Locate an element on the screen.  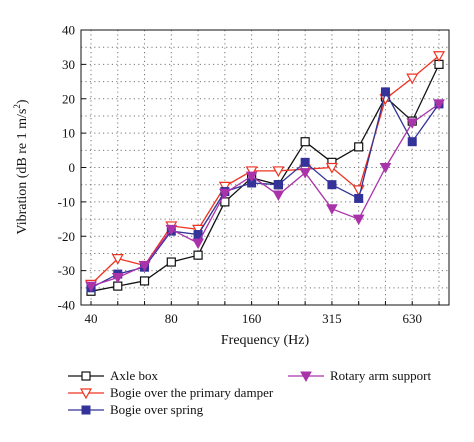
y-tick-label: -10 is located at coordinates (66, 201).